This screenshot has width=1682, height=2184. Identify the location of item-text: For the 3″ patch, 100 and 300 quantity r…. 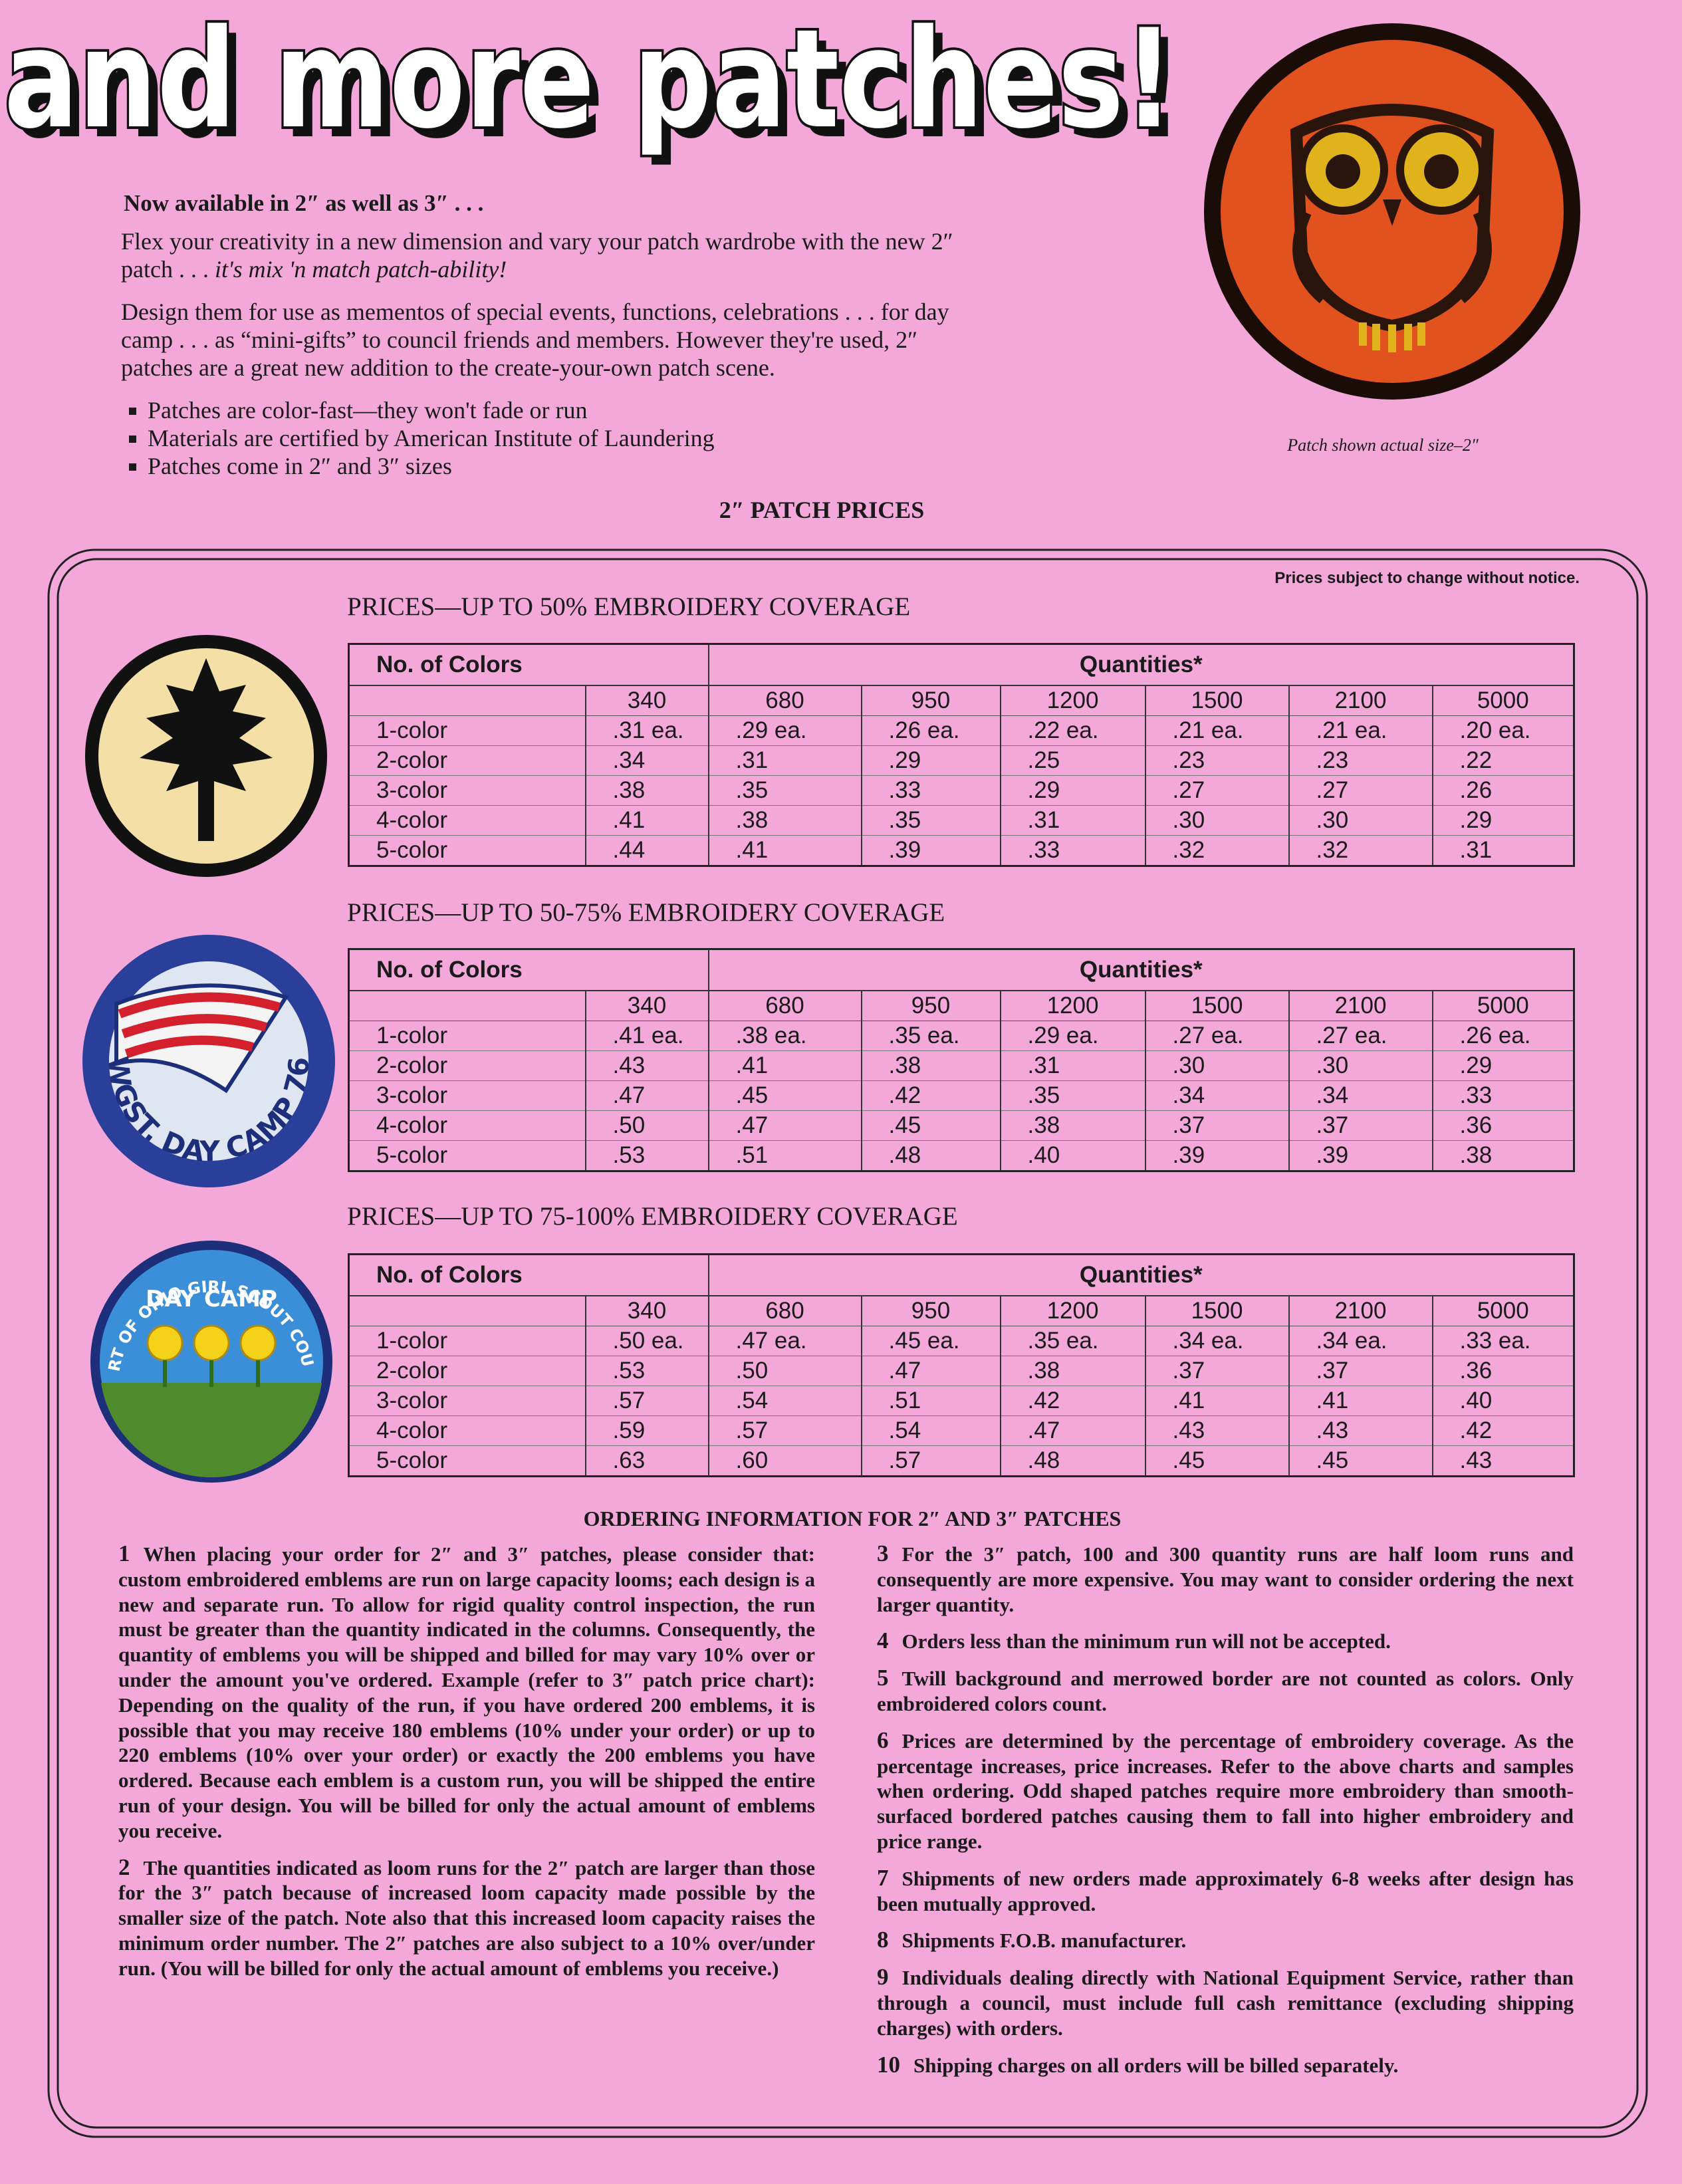
(1225, 1579).